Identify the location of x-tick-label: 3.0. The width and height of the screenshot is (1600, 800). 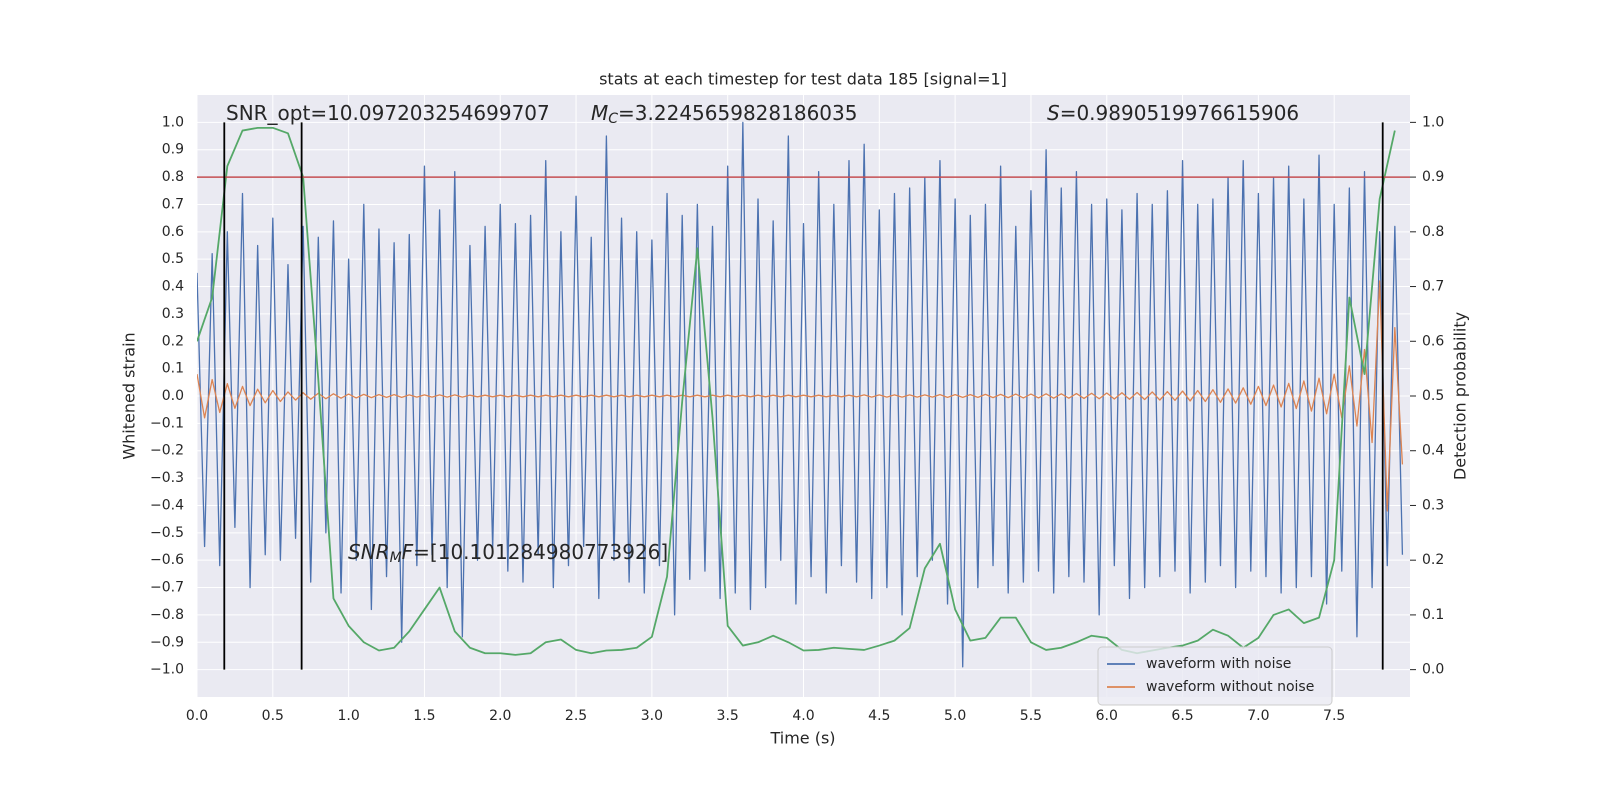
(652, 716).